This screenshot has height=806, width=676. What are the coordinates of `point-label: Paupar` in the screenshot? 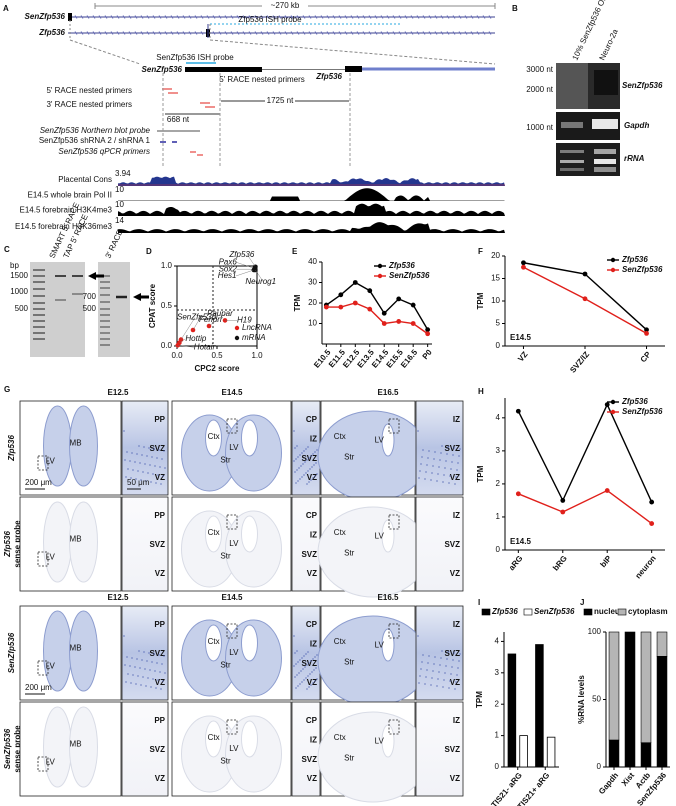 It's located at (220, 313).